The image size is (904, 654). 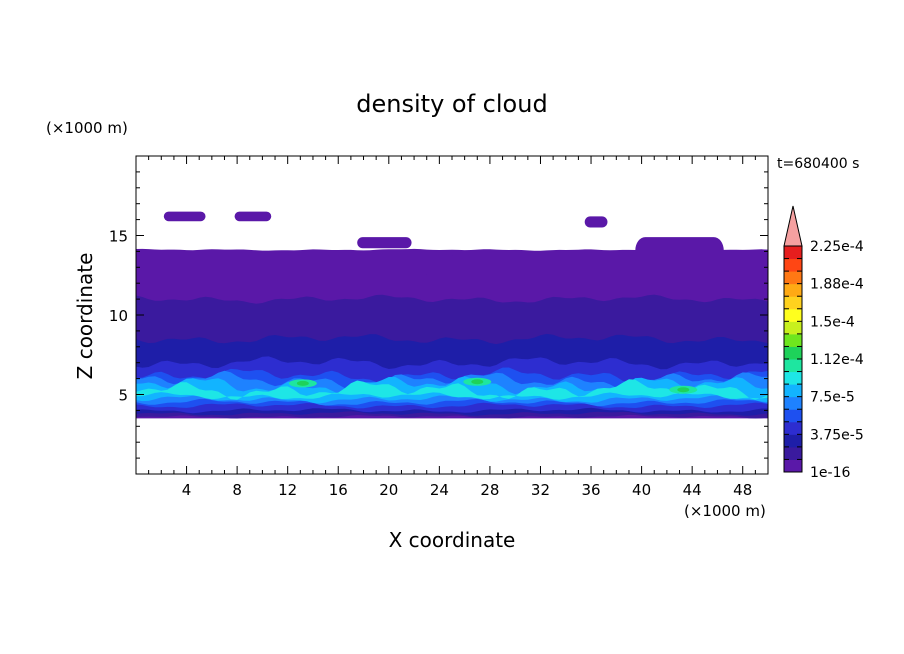 What do you see at coordinates (187, 490) in the screenshot?
I see `x-tick-label: 4` at bounding box center [187, 490].